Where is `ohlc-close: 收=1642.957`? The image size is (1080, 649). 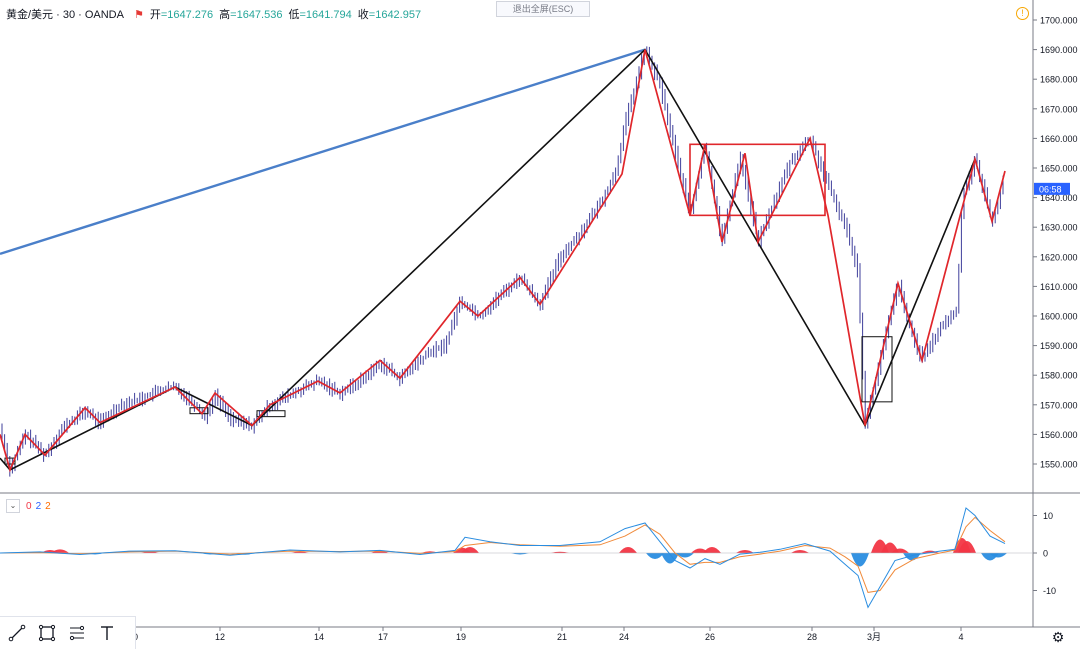 ohlc-close: 收=1642.957 is located at coordinates (389, 15).